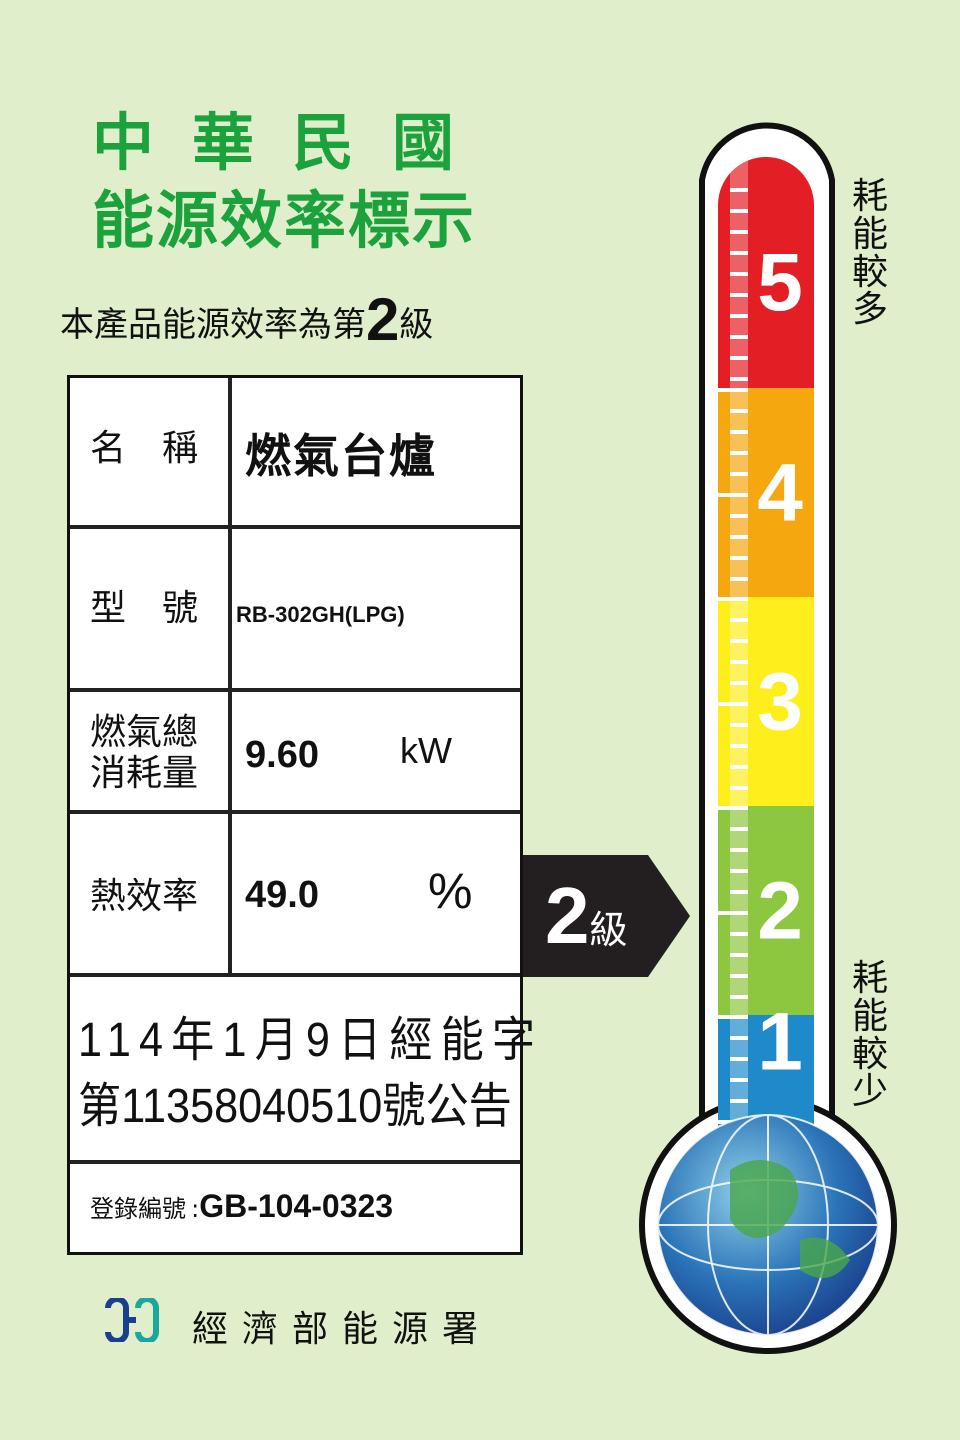  I want to click on agency-name: 經濟部能源署, so click(342, 1329).